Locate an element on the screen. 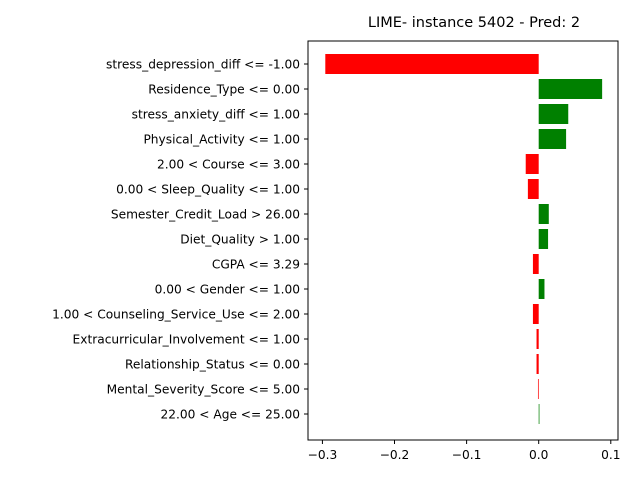 Image resolution: width=640 pixels, height=480 pixels. y-tick-label: CGPA <= 3.29 is located at coordinates (256, 265).